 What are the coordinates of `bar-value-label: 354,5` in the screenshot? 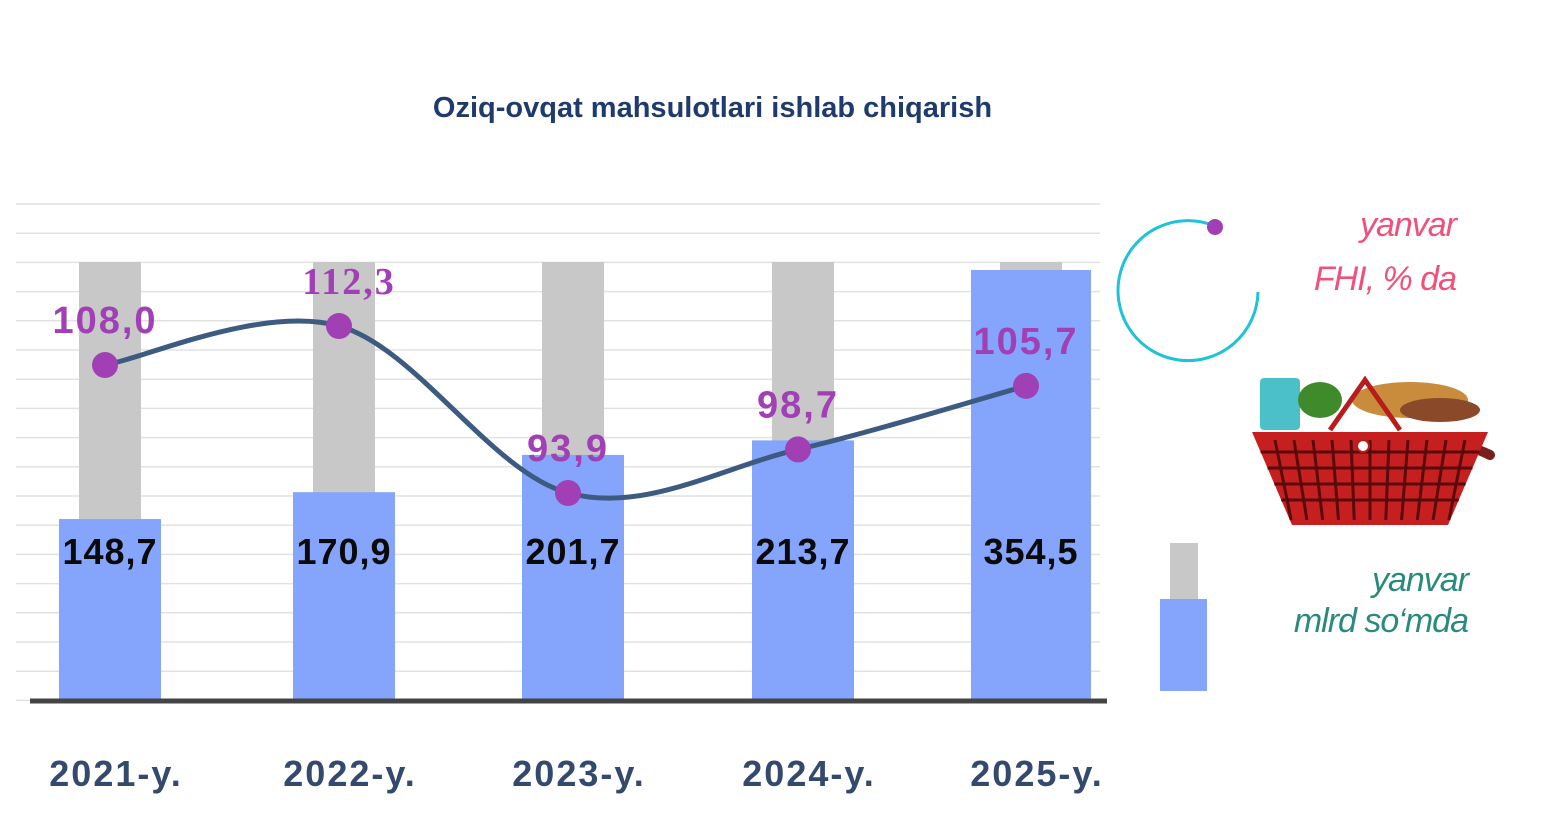 It's located at (1030, 551).